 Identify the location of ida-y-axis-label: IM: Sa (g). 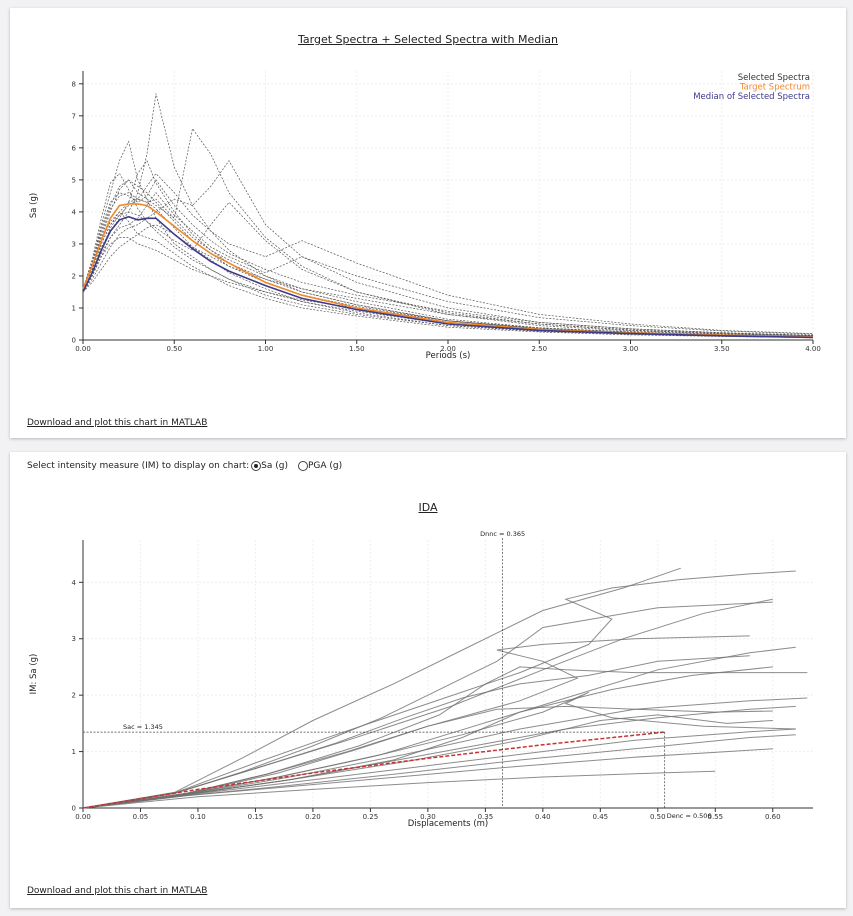
(34, 674).